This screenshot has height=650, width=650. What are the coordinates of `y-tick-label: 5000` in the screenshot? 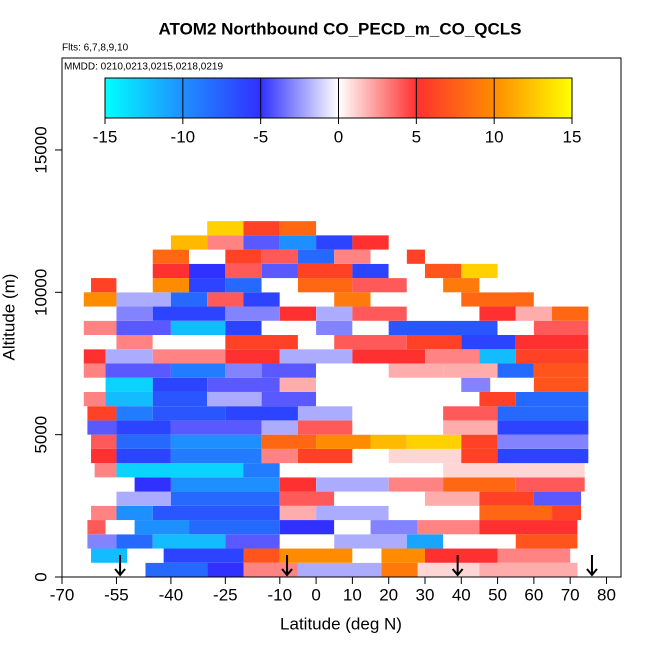 It's located at (40, 435).